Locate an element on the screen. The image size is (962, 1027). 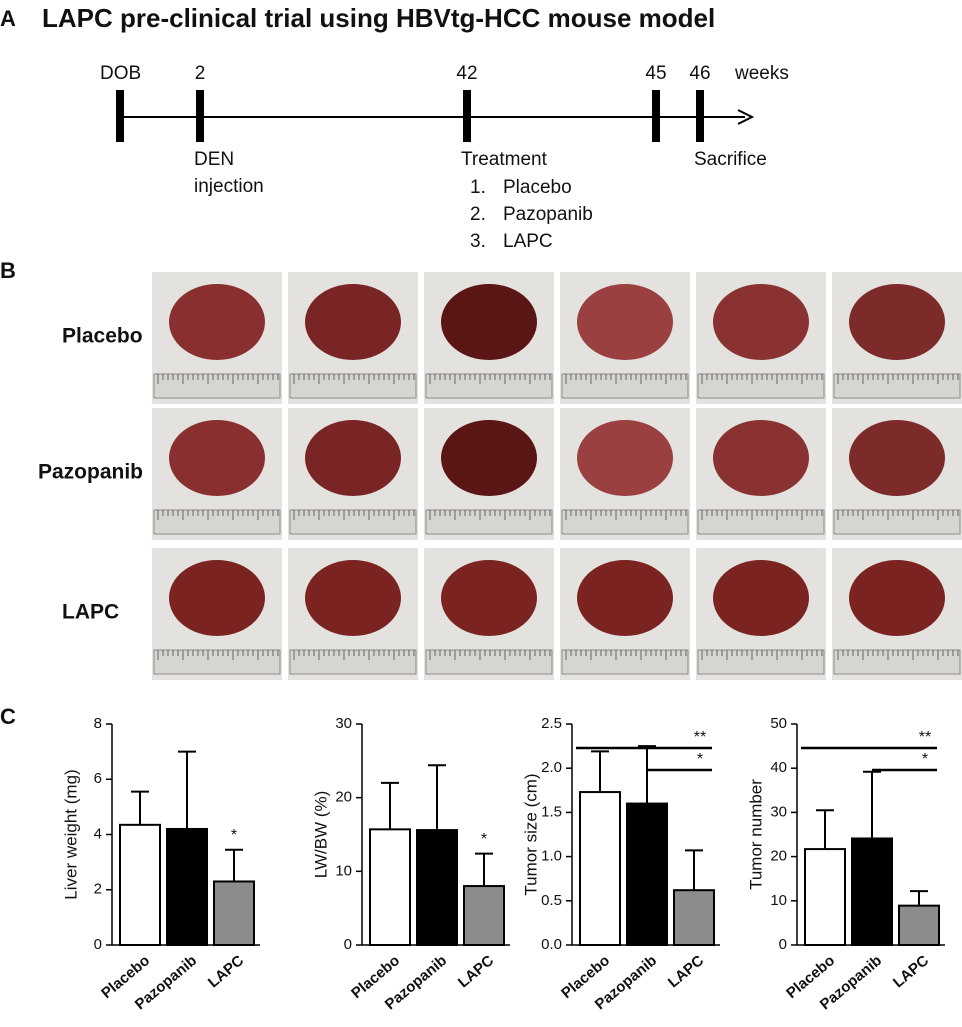
y-axis-label: Tumor number is located at coordinates (755, 834).